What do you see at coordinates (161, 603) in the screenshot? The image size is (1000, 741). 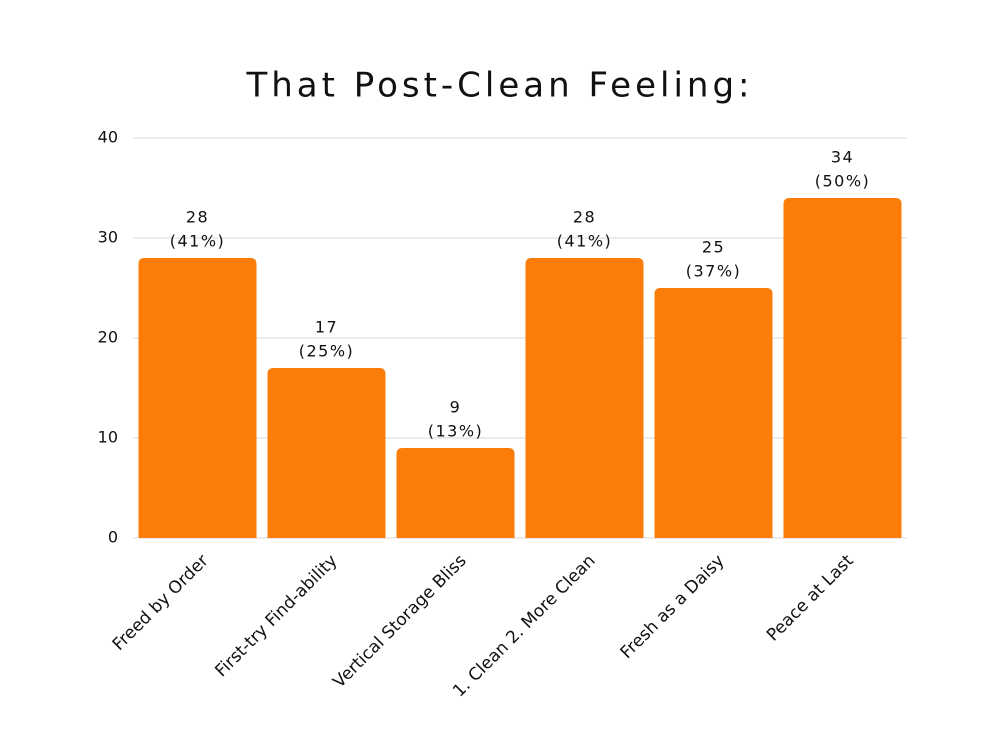 I see `x-tick-label: Freed by Order` at bounding box center [161, 603].